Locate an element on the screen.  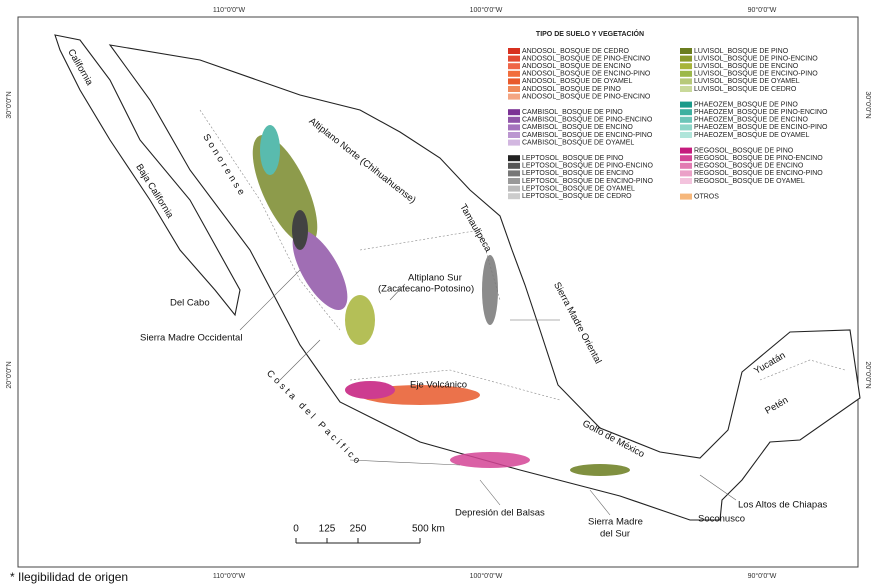
scale-label: 250 is located at coordinates (358, 529).